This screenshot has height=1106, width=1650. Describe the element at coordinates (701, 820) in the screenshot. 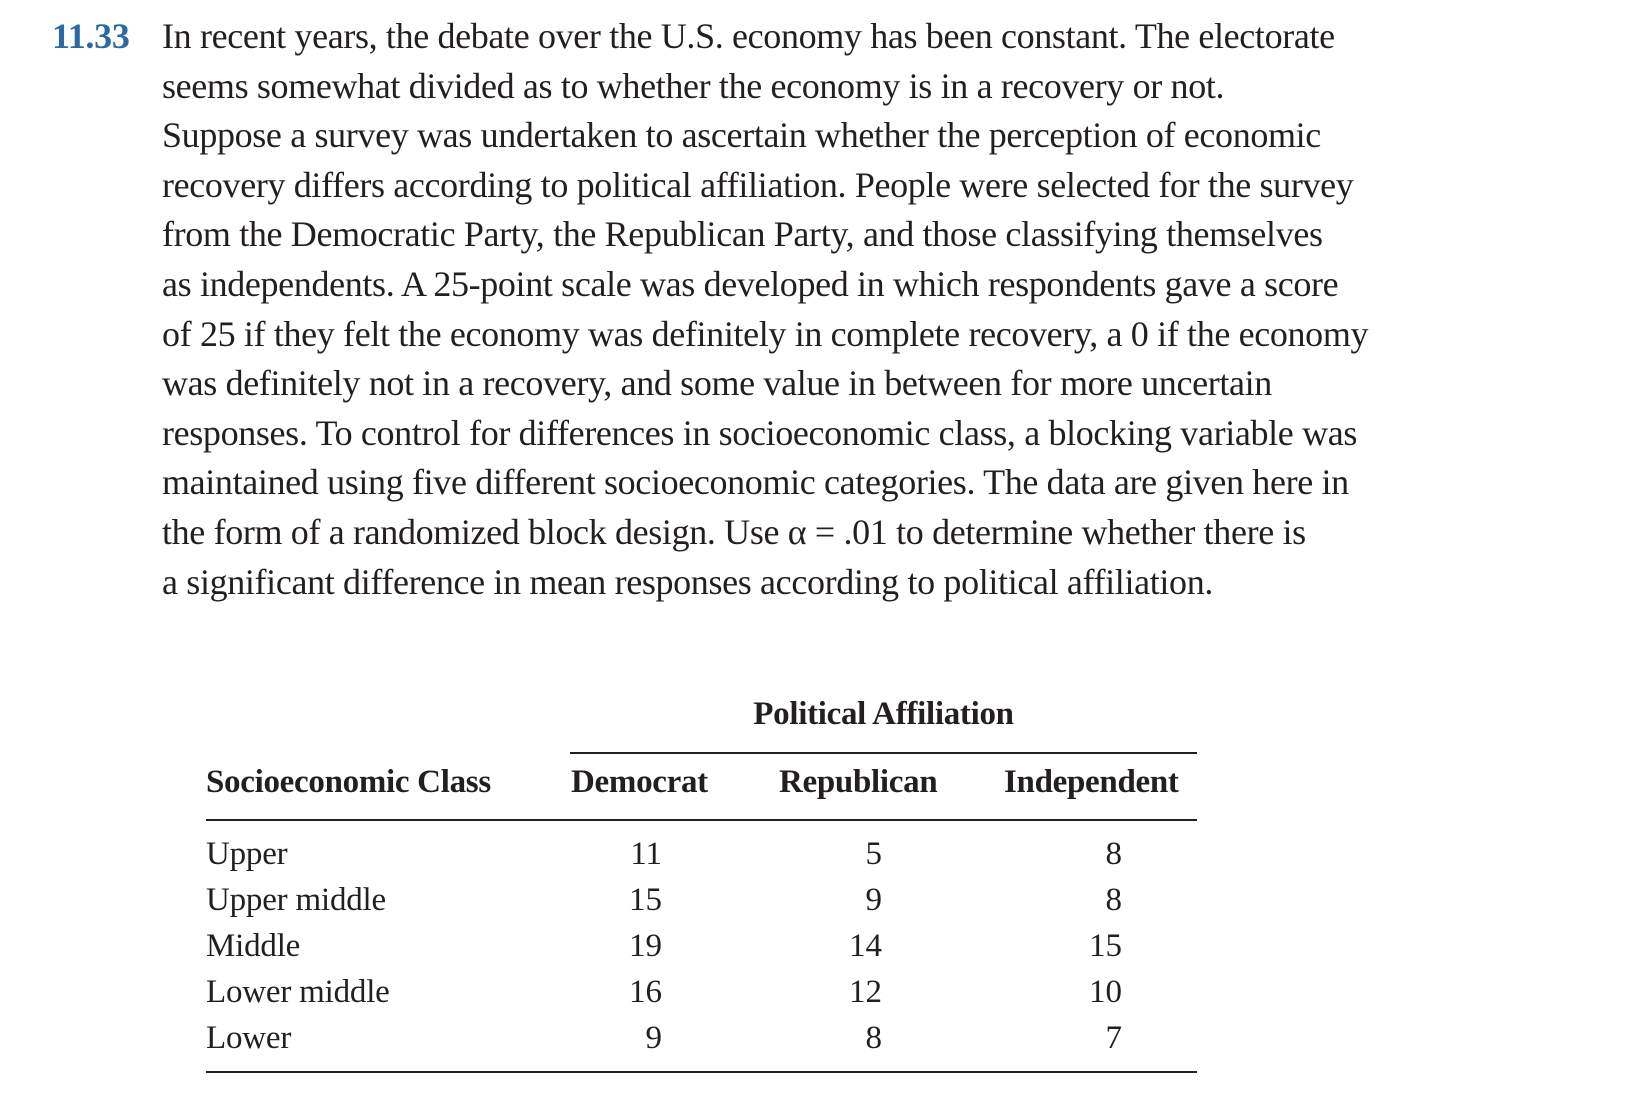

I see `header-rule` at that location.